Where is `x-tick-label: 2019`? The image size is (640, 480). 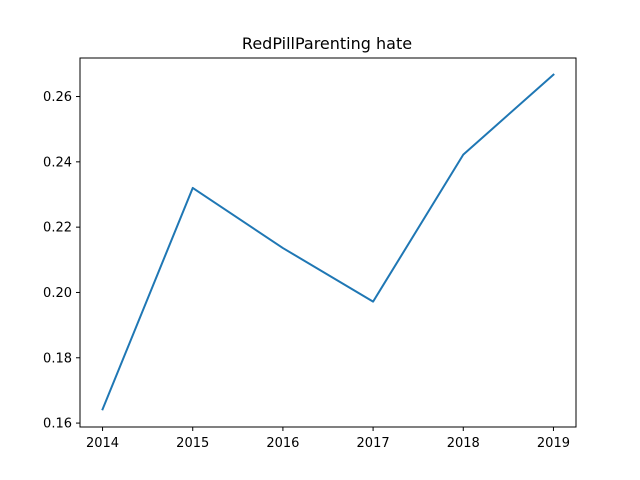 x-tick-label: 2019 is located at coordinates (553, 443).